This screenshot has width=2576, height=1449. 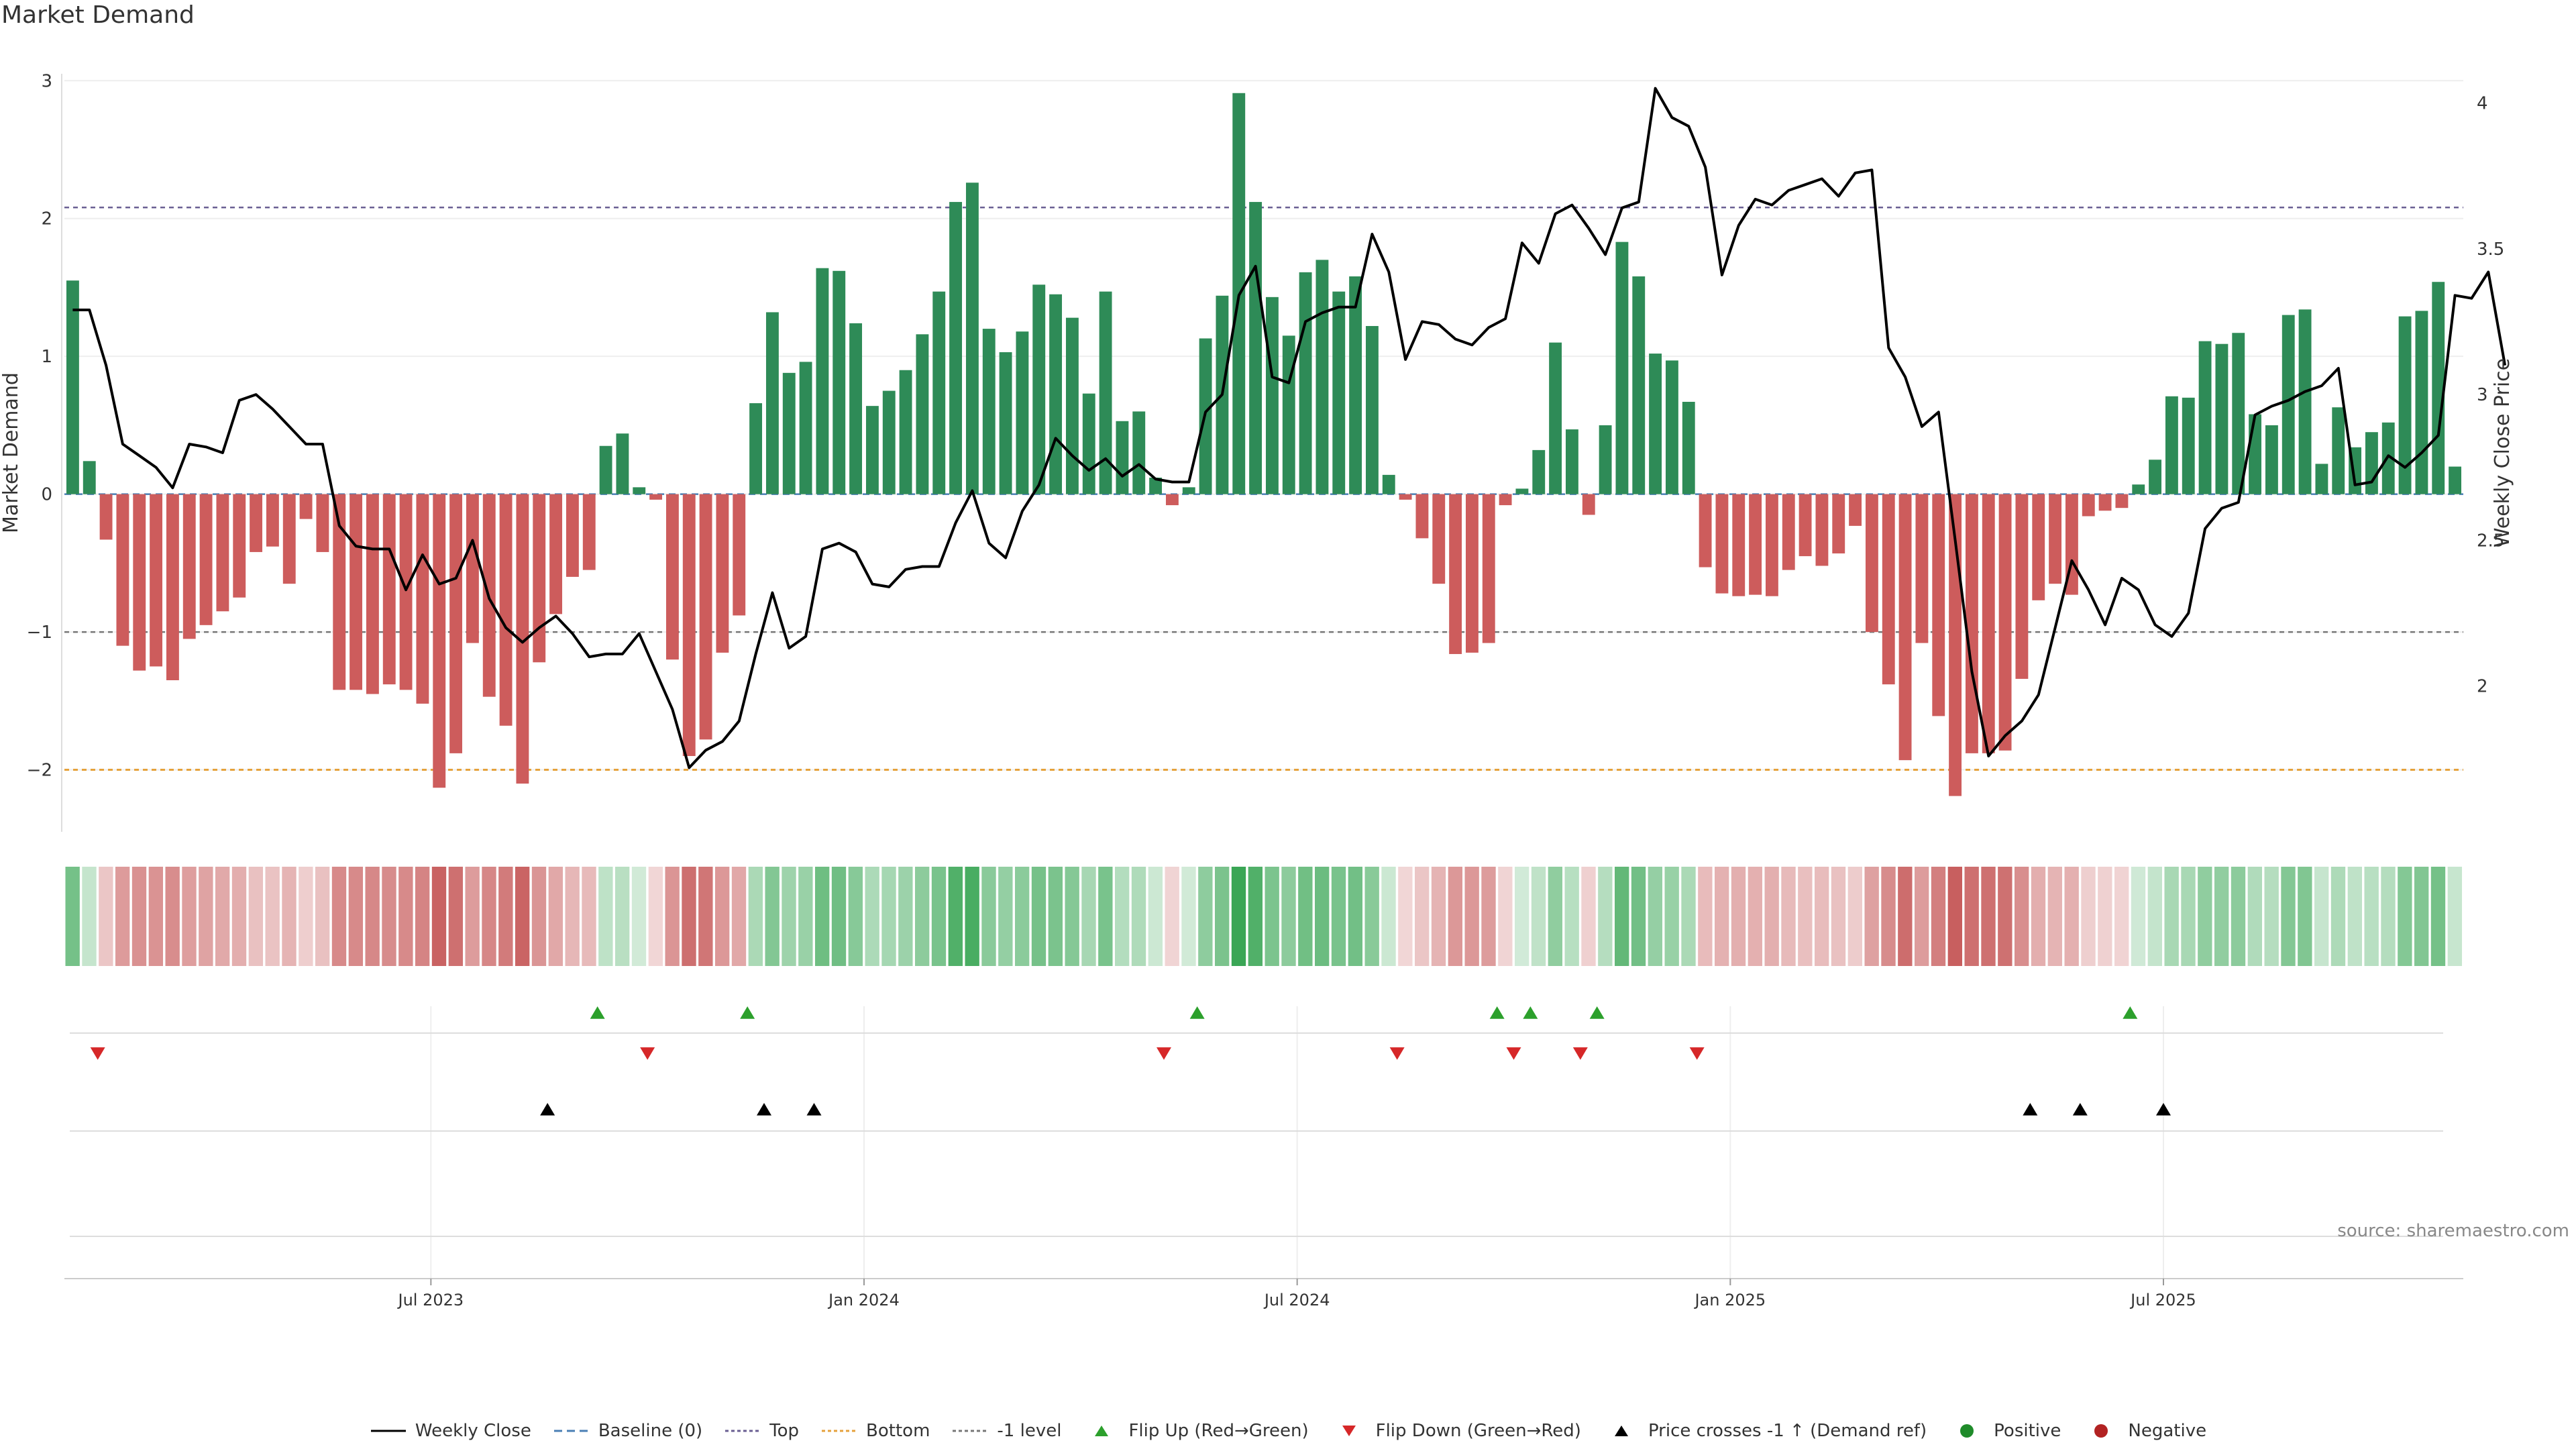 What do you see at coordinates (388, 1431) in the screenshot?
I see `solid-line-icon` at bounding box center [388, 1431].